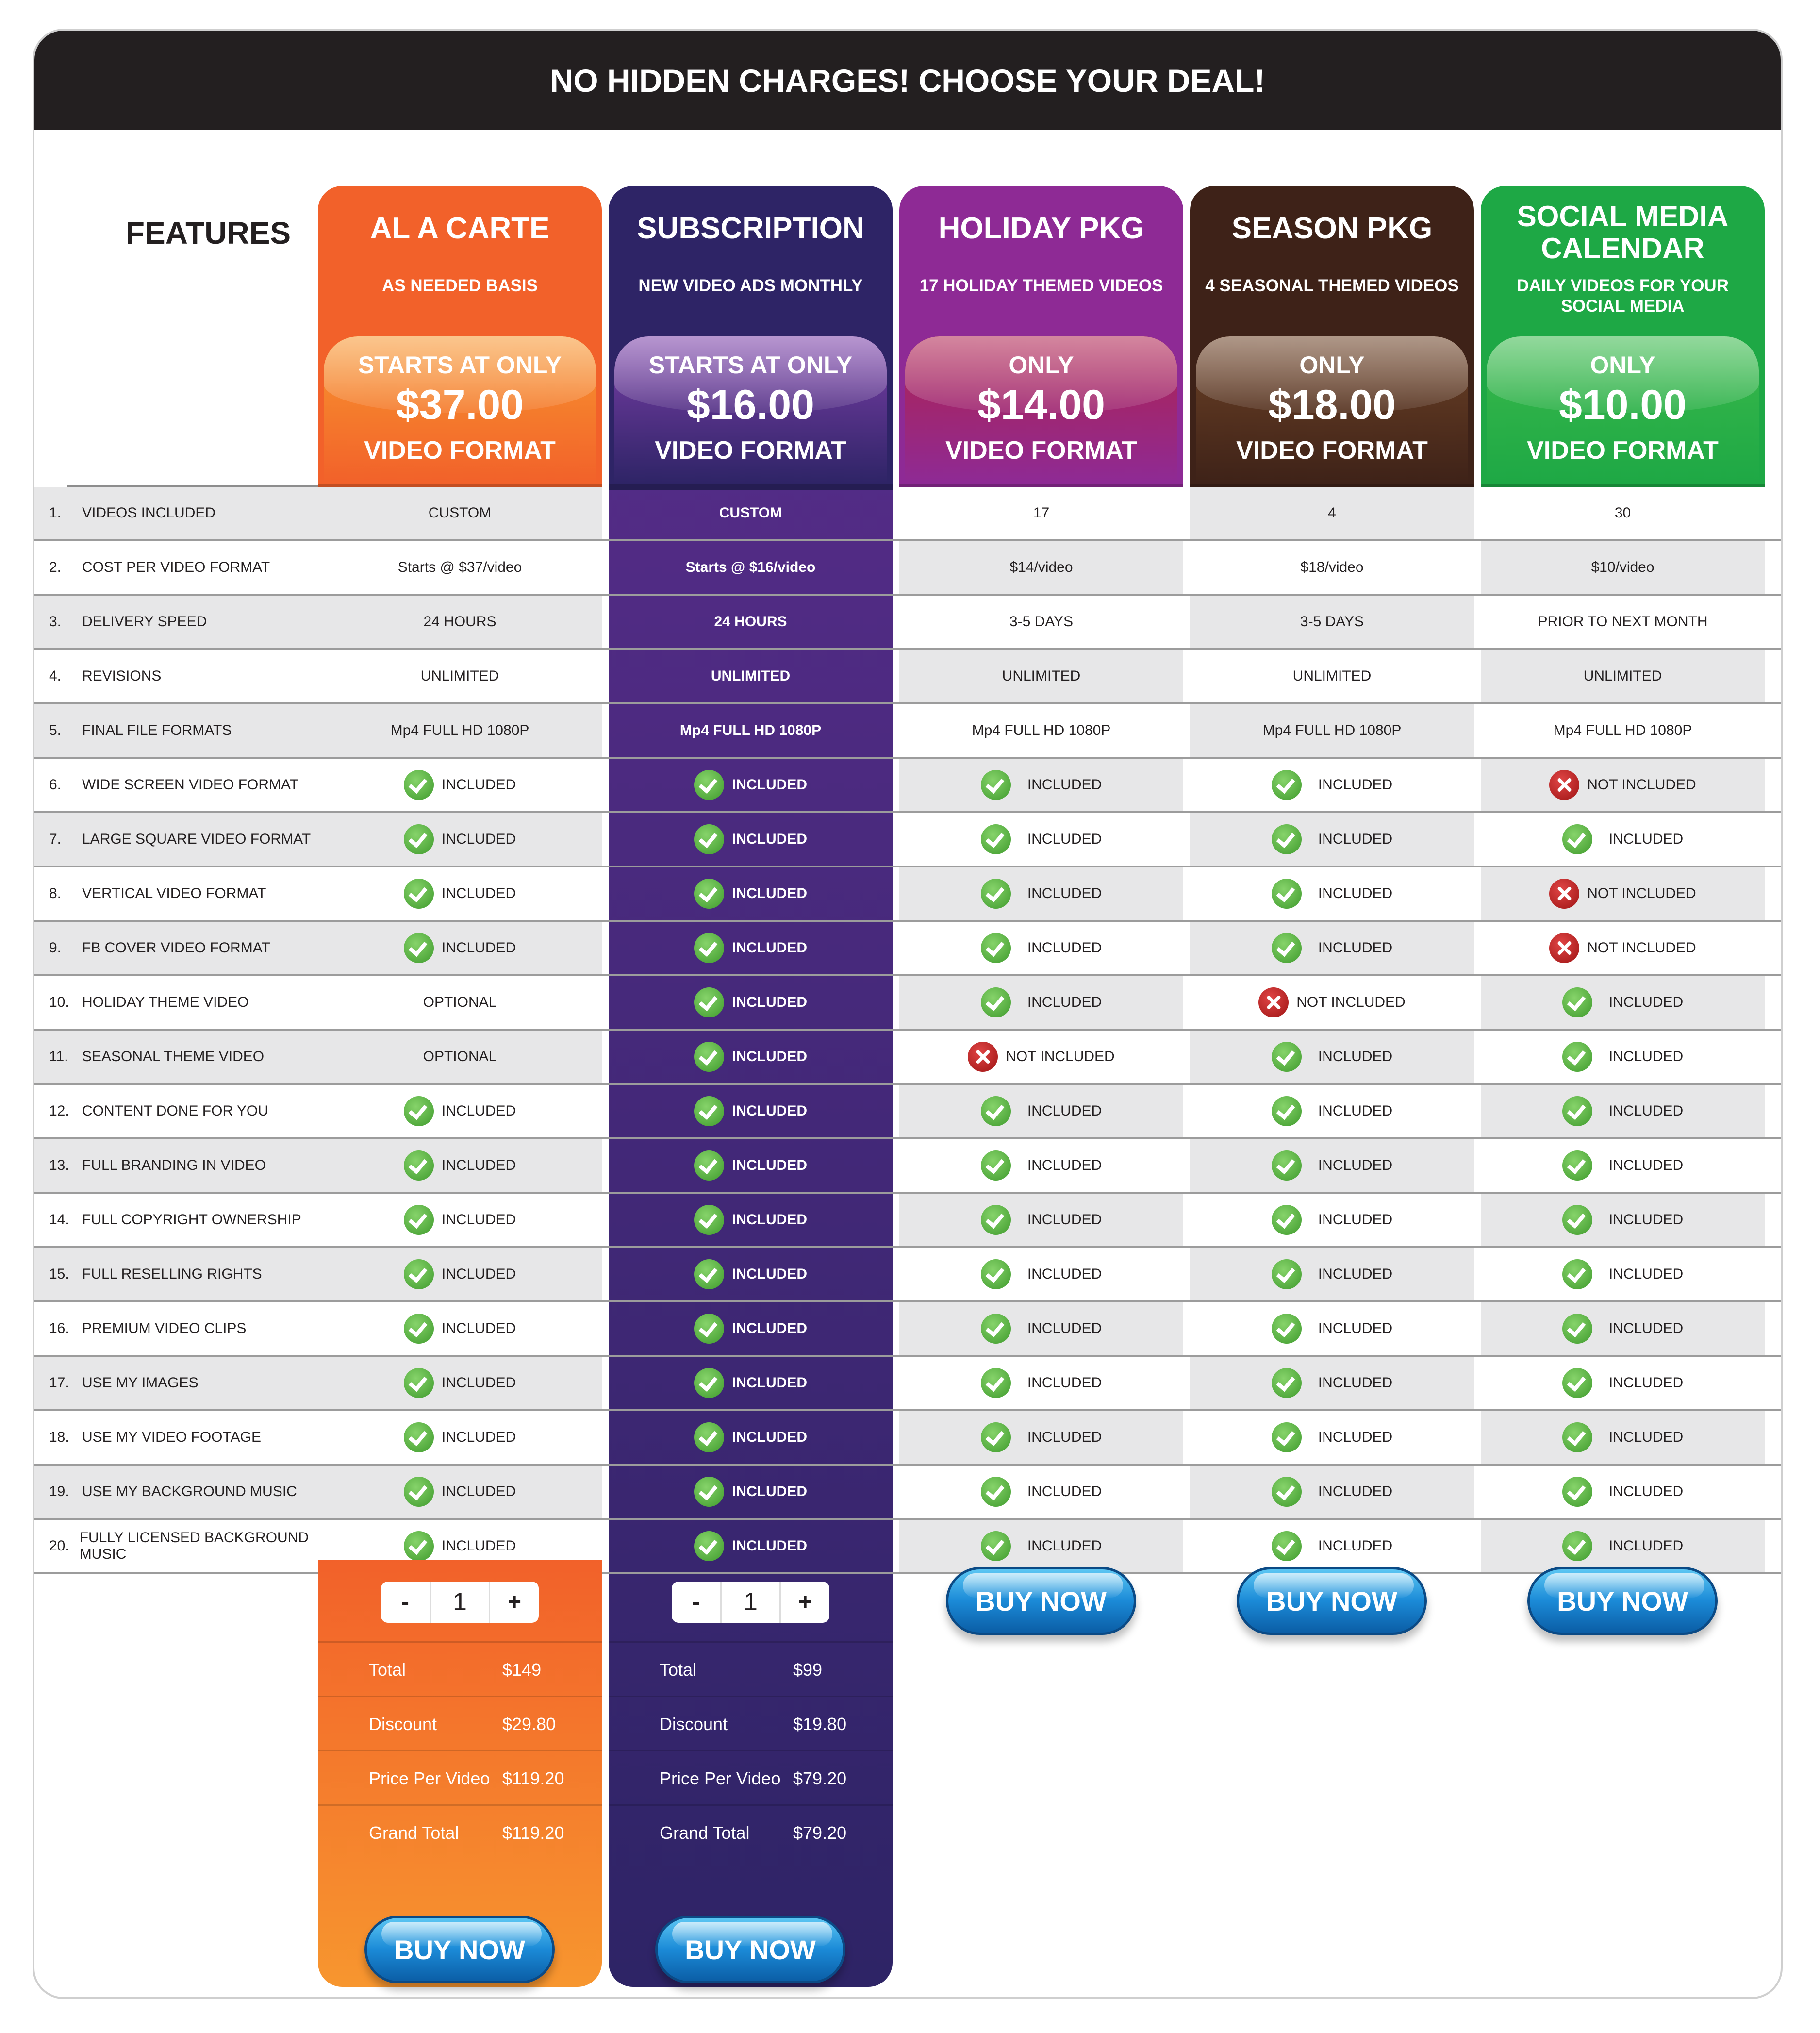  I want to click on feature-number: 9., so click(55, 948).